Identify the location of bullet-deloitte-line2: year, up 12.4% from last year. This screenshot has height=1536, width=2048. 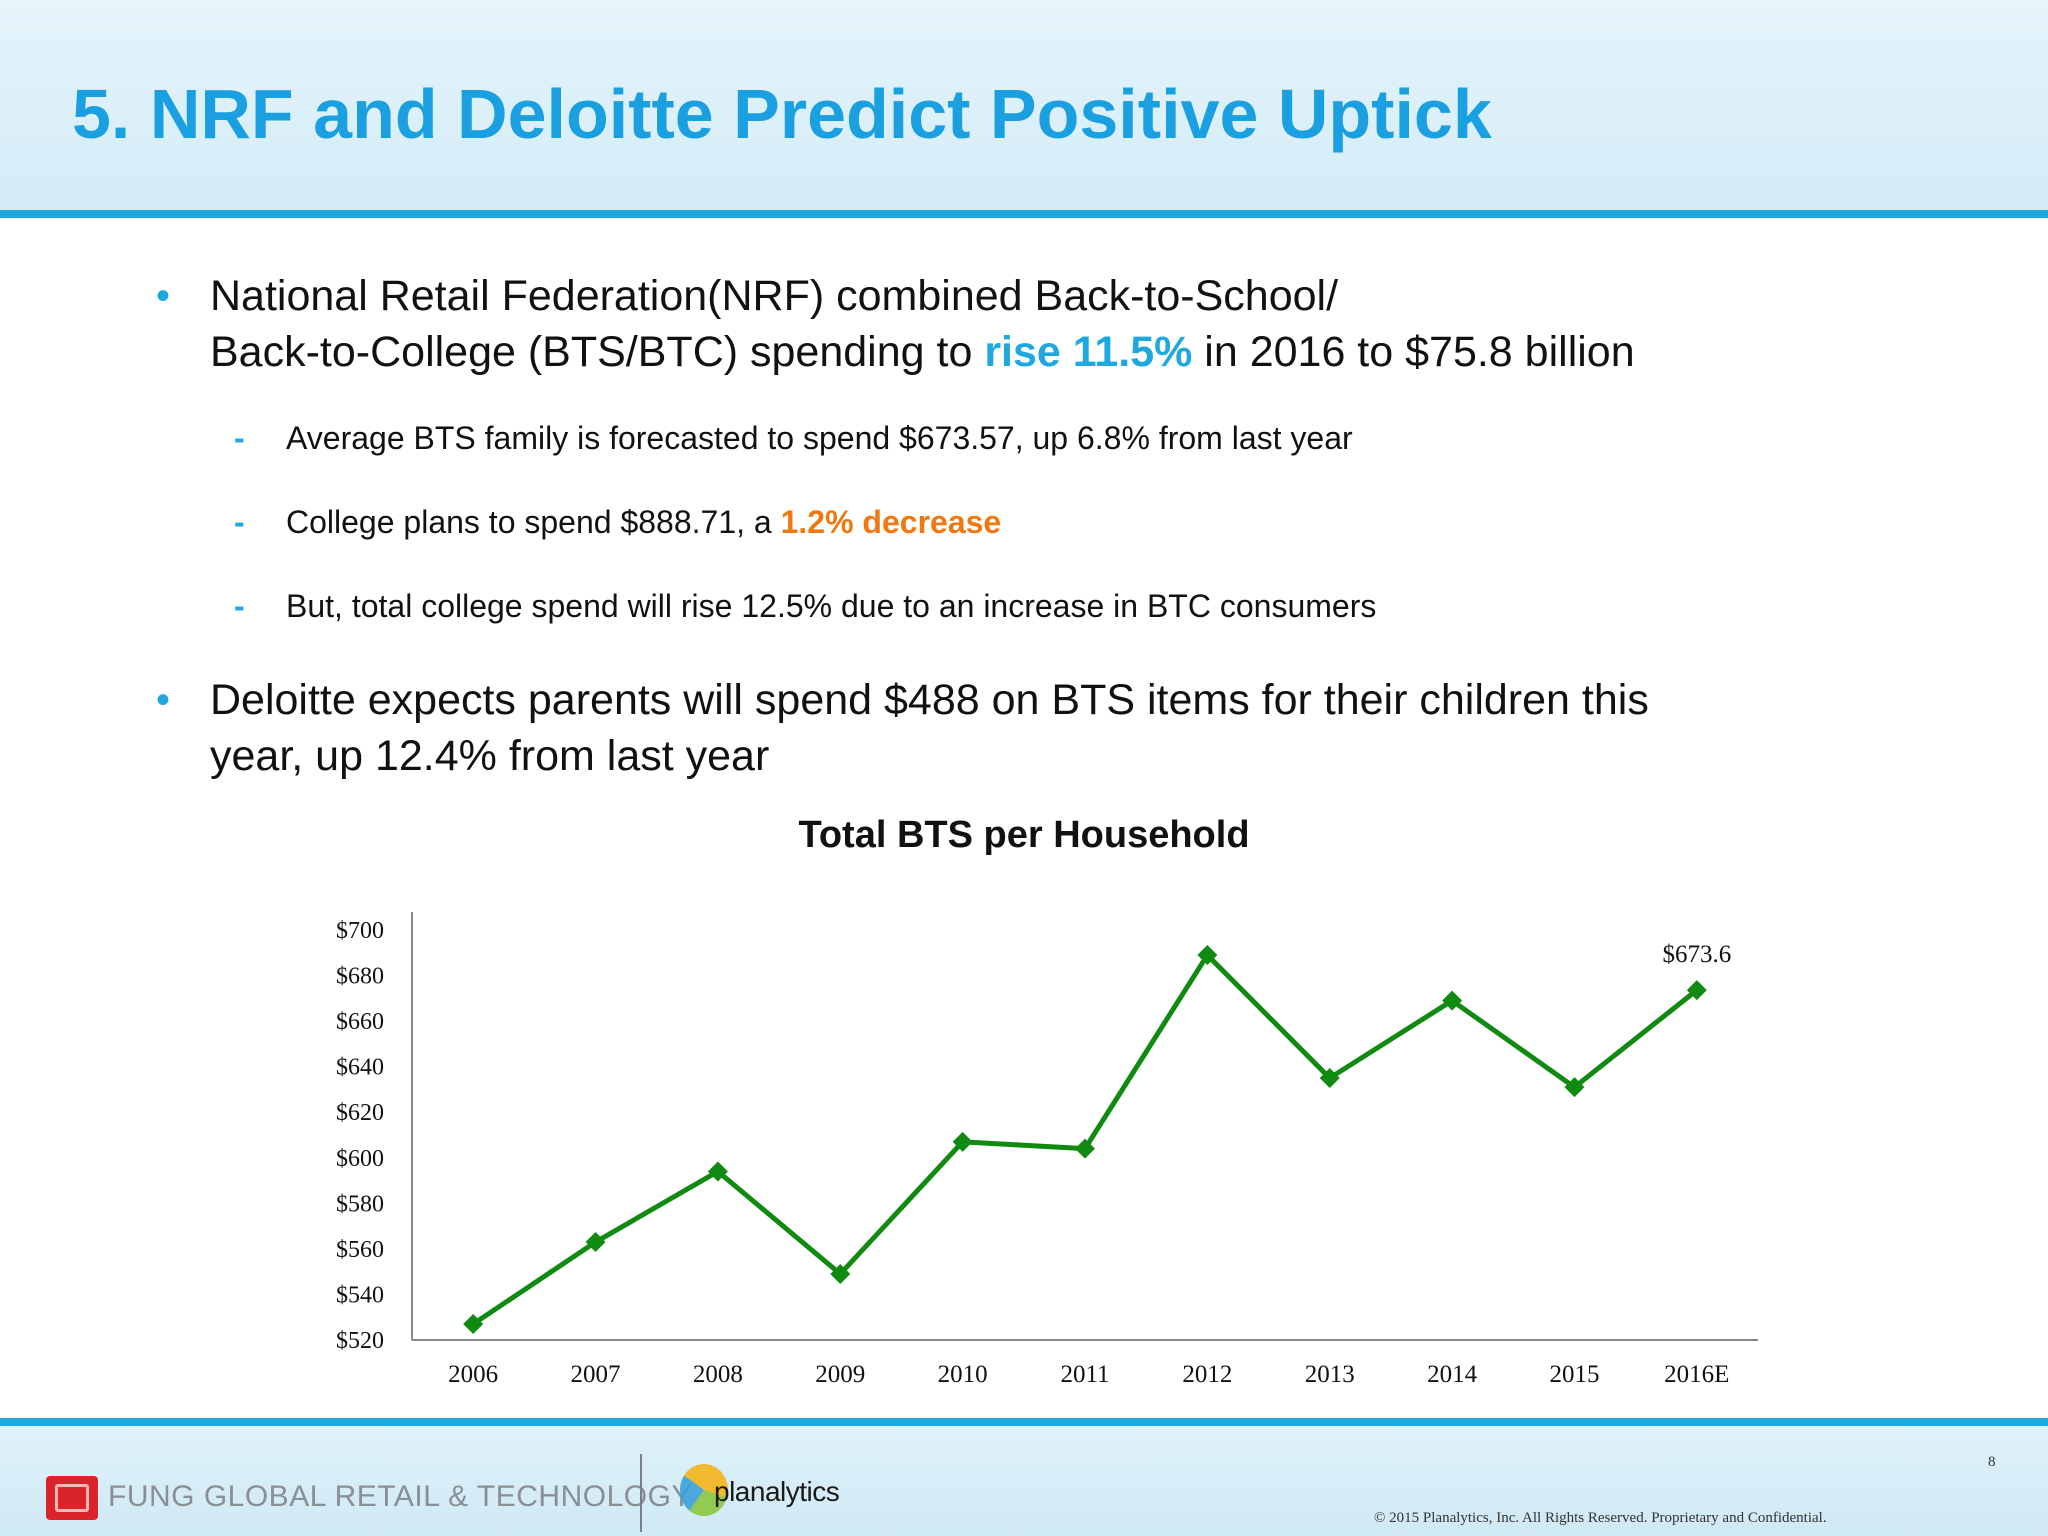
(490, 756).